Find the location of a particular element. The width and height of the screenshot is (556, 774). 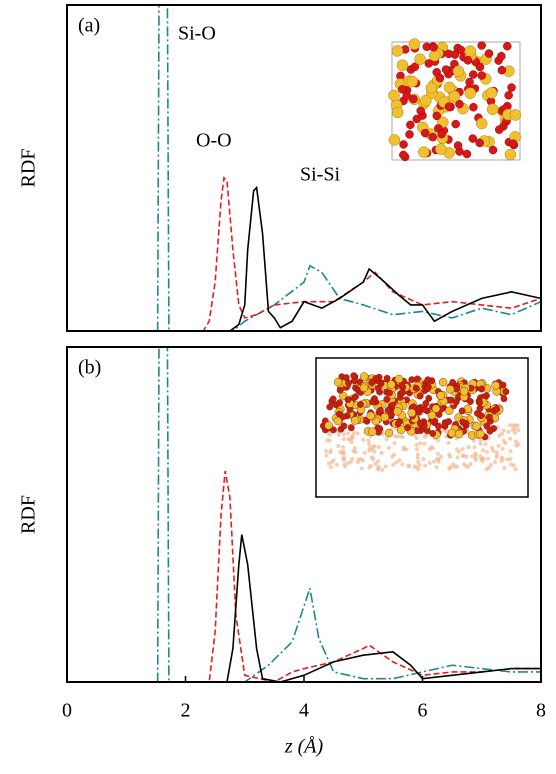

x-tick-label: 6 is located at coordinates (423, 711).